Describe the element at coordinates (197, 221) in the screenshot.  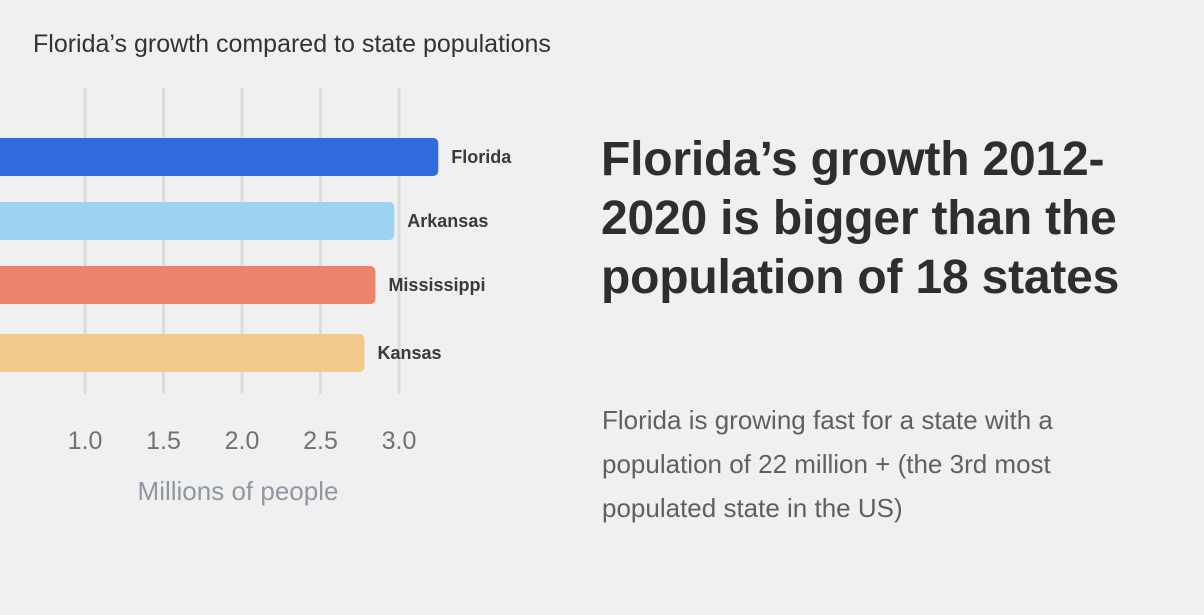
I see `bar-arkansas` at that location.